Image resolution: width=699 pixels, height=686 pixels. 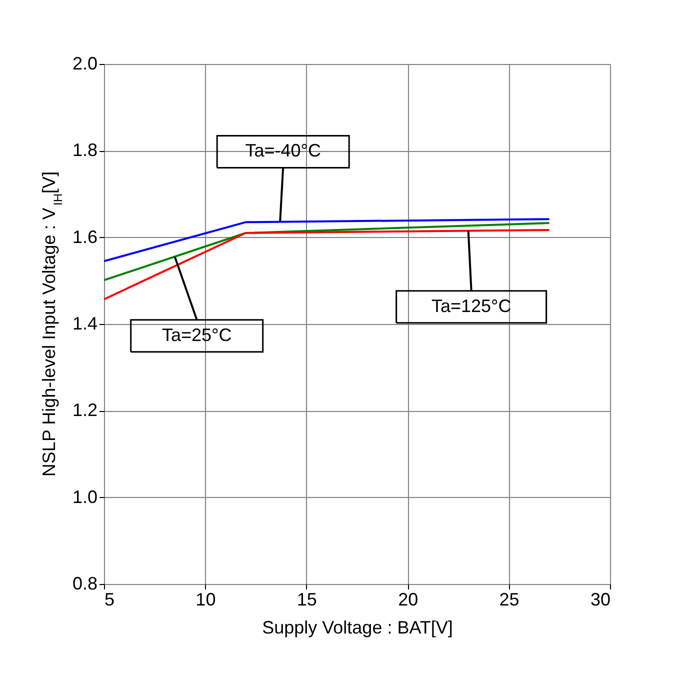 What do you see at coordinates (408, 600) in the screenshot?
I see `x-tick-label: 20` at bounding box center [408, 600].